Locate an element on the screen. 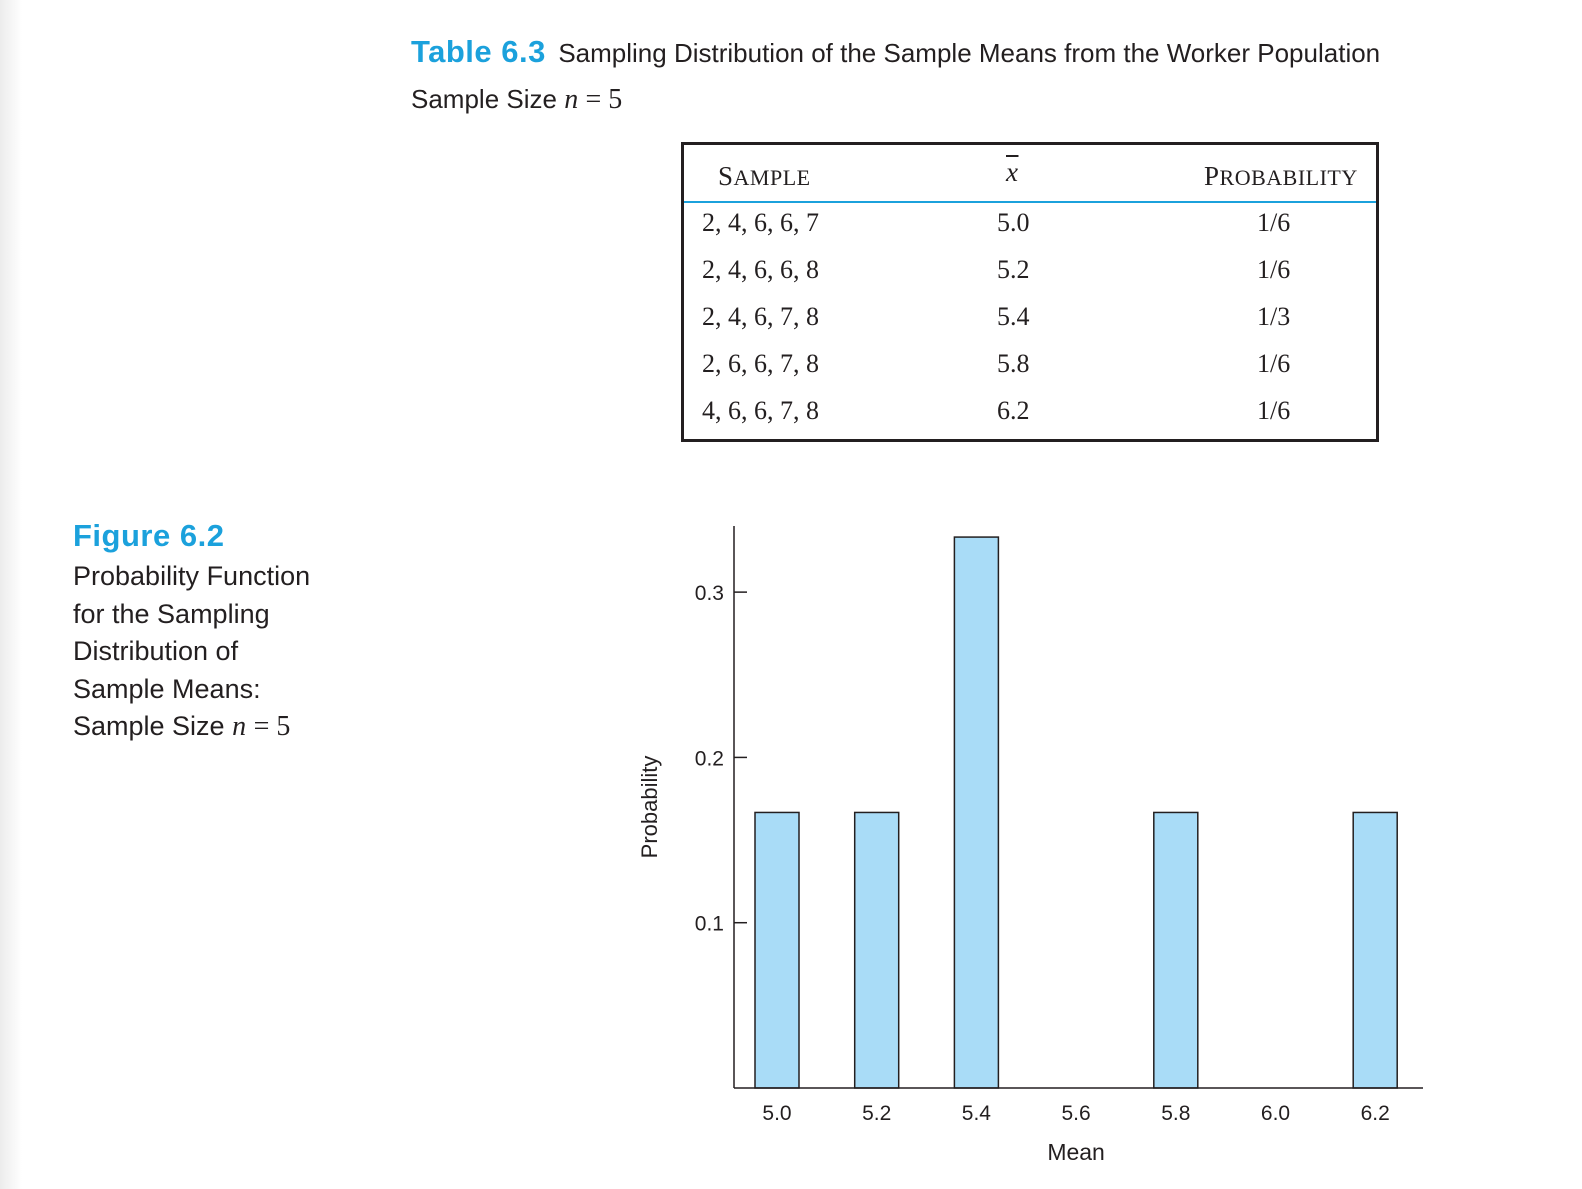 This screenshot has width=1582, height=1189. table-cell-sample: 2, 4, 6, 6, 8 is located at coordinates (760, 269).